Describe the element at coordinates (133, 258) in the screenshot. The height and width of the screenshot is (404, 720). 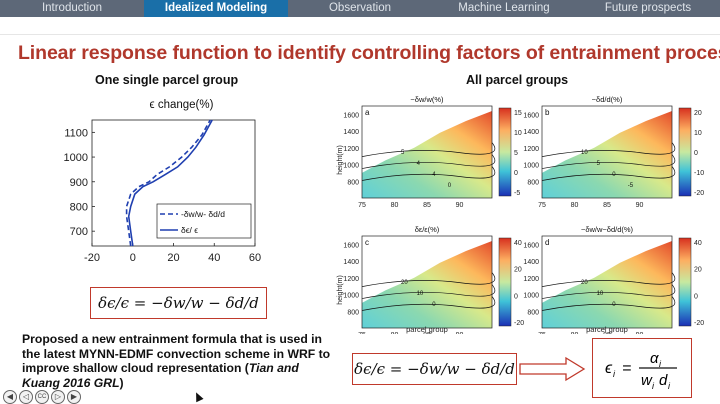
I see `x-tick-label: 0` at that location.